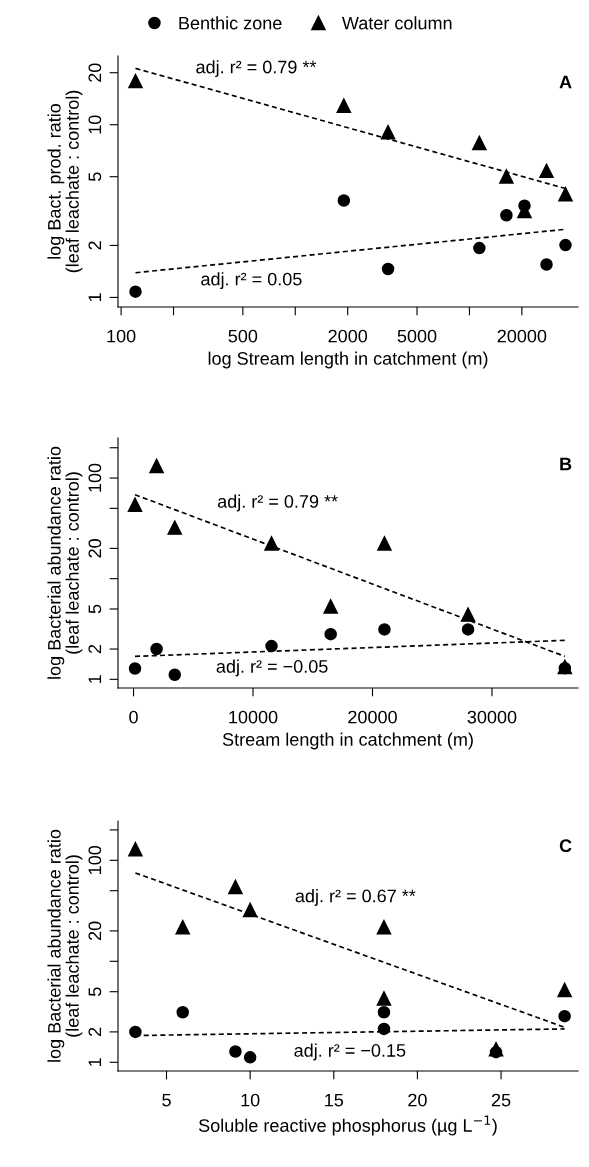  Describe the element at coordinates (492, 717) in the screenshot. I see `x-tick-label: 30000` at that location.